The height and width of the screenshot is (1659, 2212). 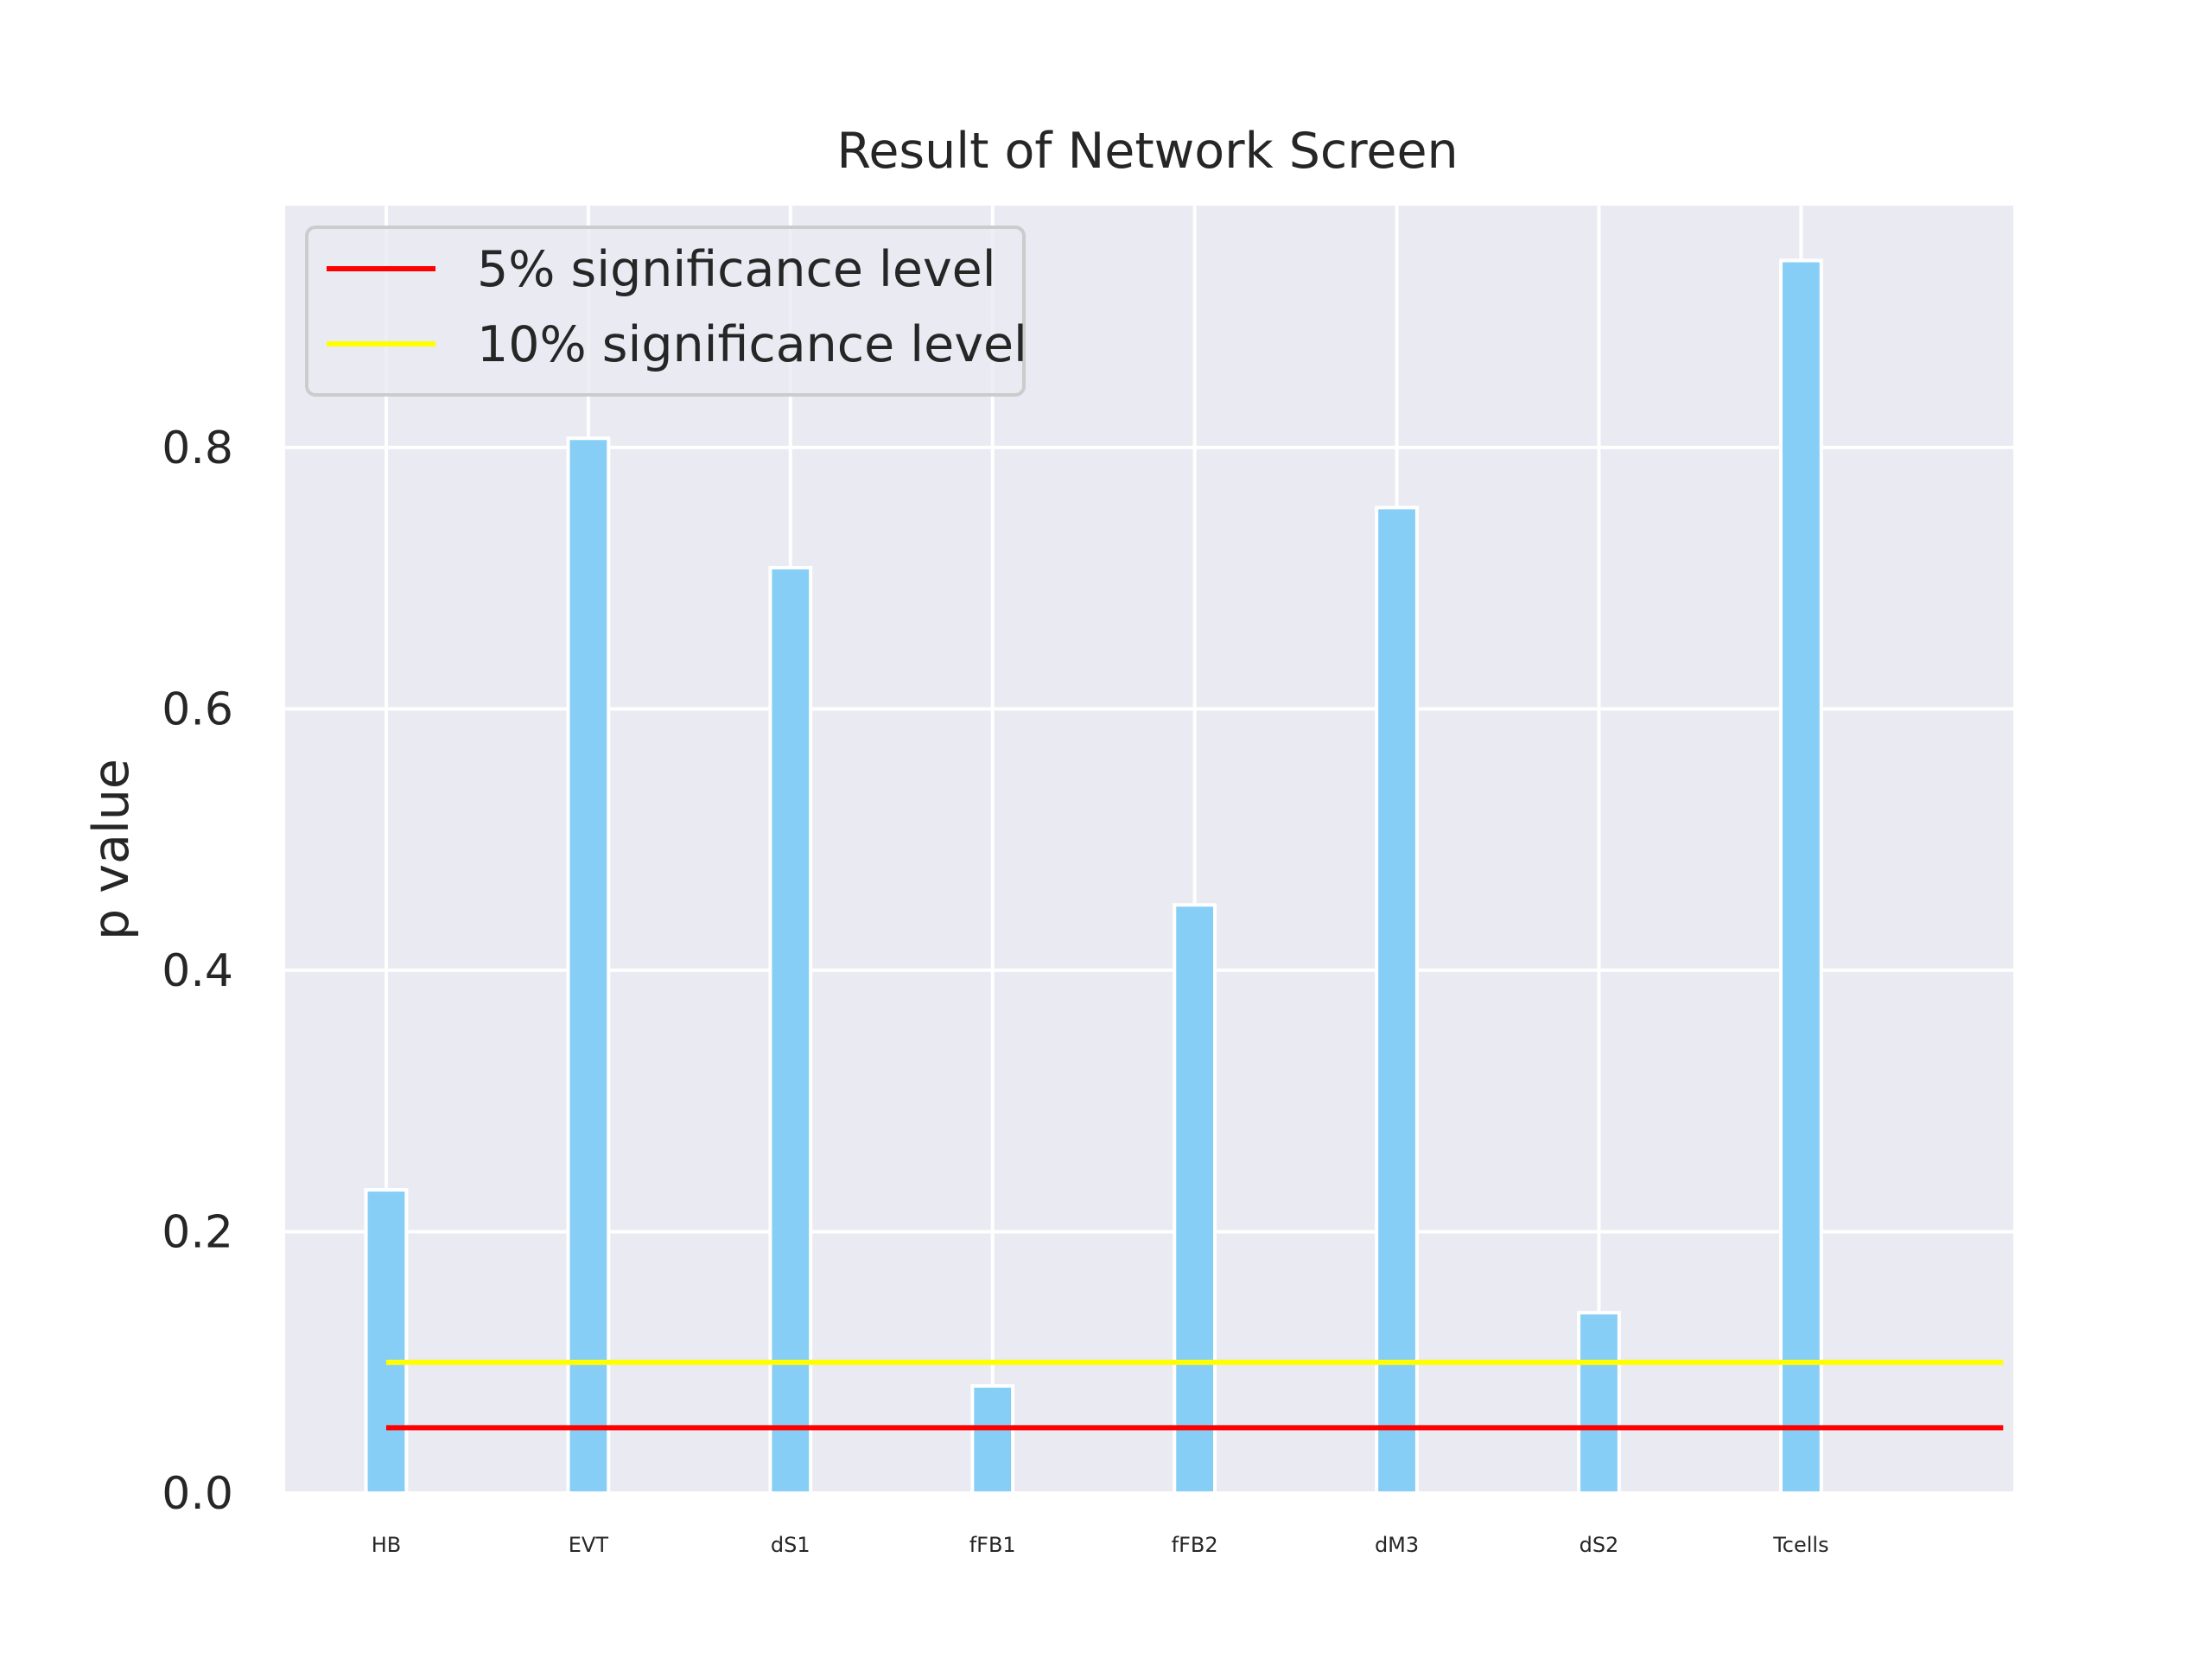 What do you see at coordinates (1397, 1000) in the screenshot?
I see `bar-dM3` at bounding box center [1397, 1000].